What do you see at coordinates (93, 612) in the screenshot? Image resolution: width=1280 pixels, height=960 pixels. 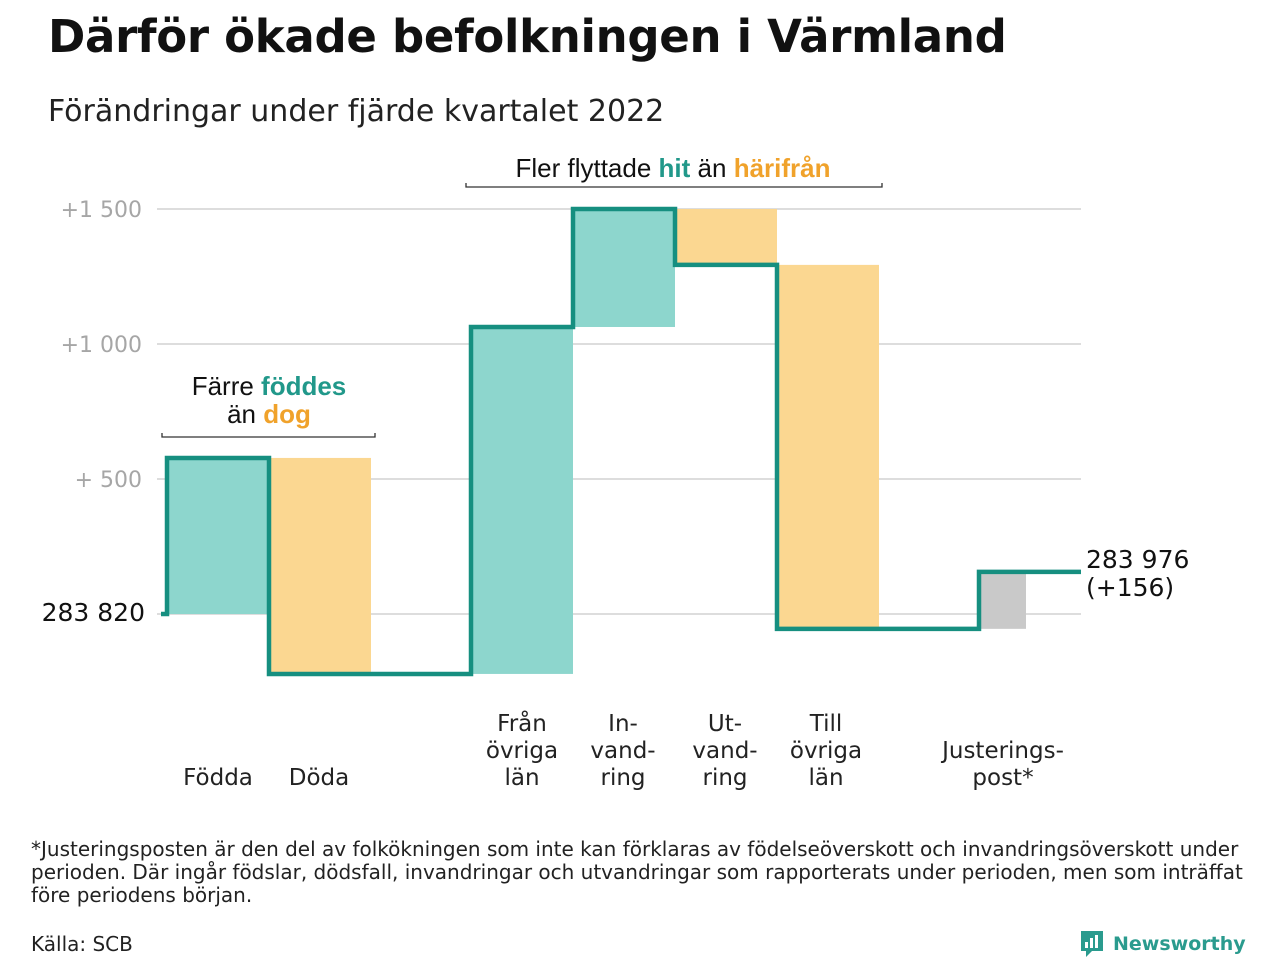 I see `start-value-label: 283 820` at bounding box center [93, 612].